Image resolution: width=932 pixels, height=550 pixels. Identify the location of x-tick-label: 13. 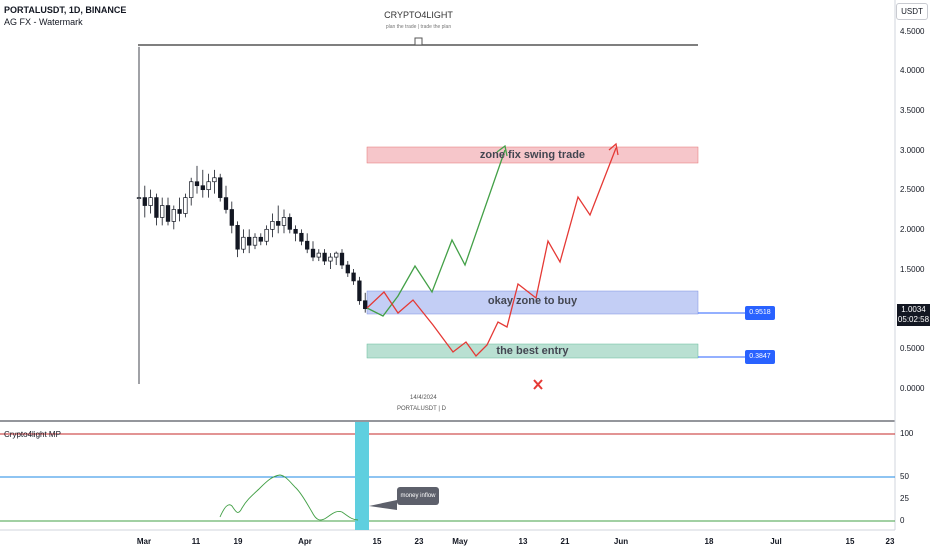
(523, 541).